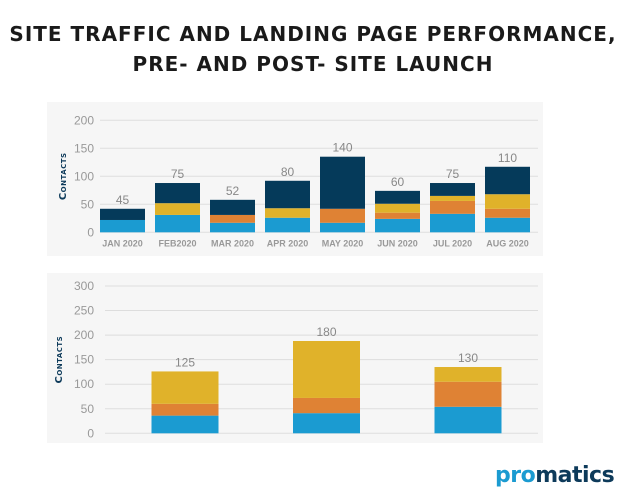  I want to click on y-tick-label: 100, so click(84, 176).